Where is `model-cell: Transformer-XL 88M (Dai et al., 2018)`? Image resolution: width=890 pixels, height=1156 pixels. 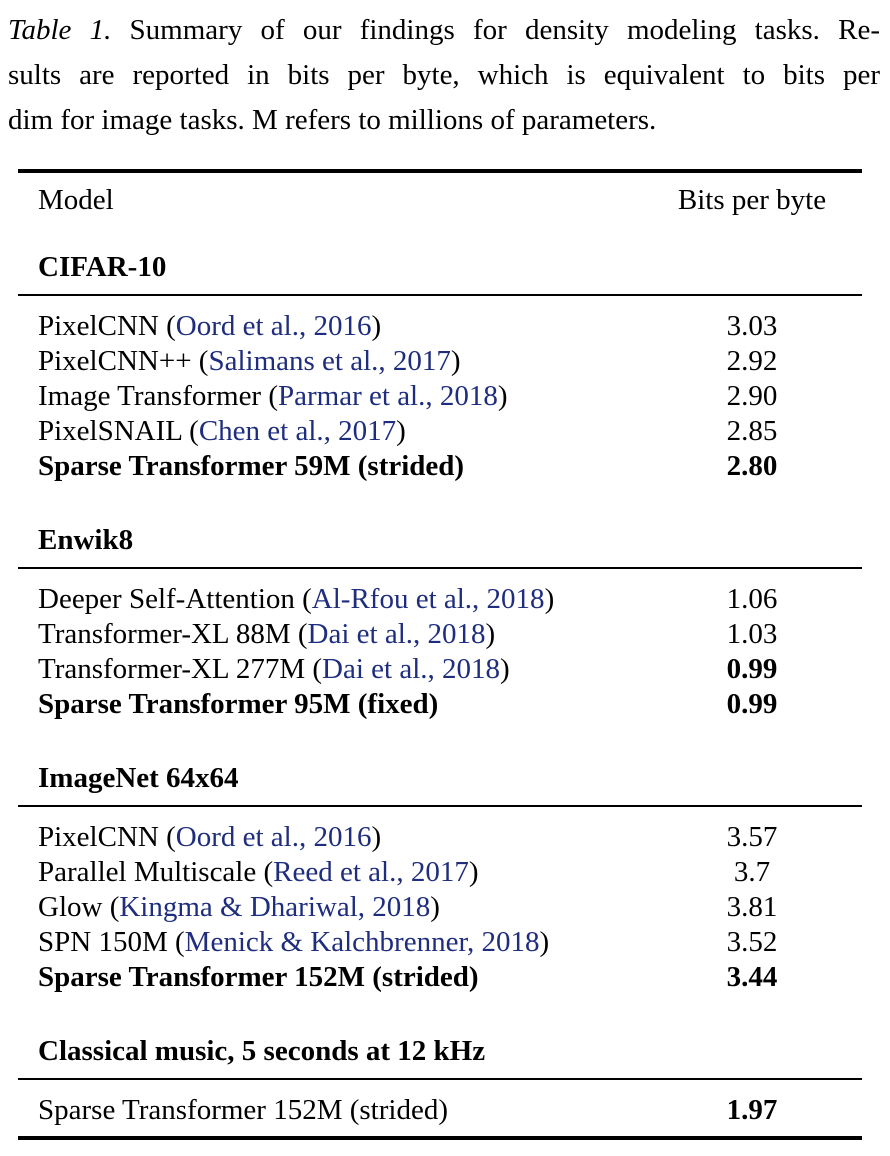 model-cell: Transformer-XL 88M (Dai et al., 2018) is located at coordinates (318, 634).